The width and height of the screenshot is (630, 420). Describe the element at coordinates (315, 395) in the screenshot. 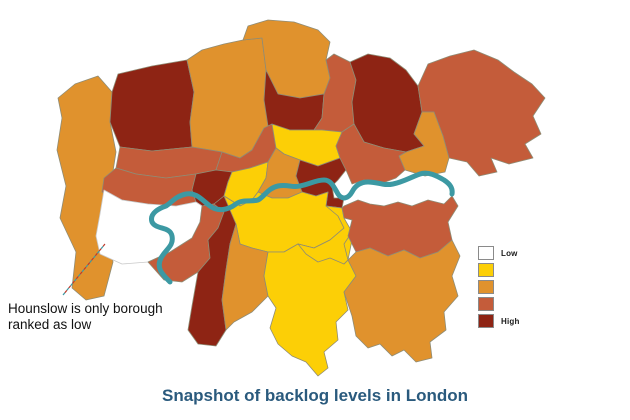

I see `chart-title: Snapshot of backlog levels in London` at that location.